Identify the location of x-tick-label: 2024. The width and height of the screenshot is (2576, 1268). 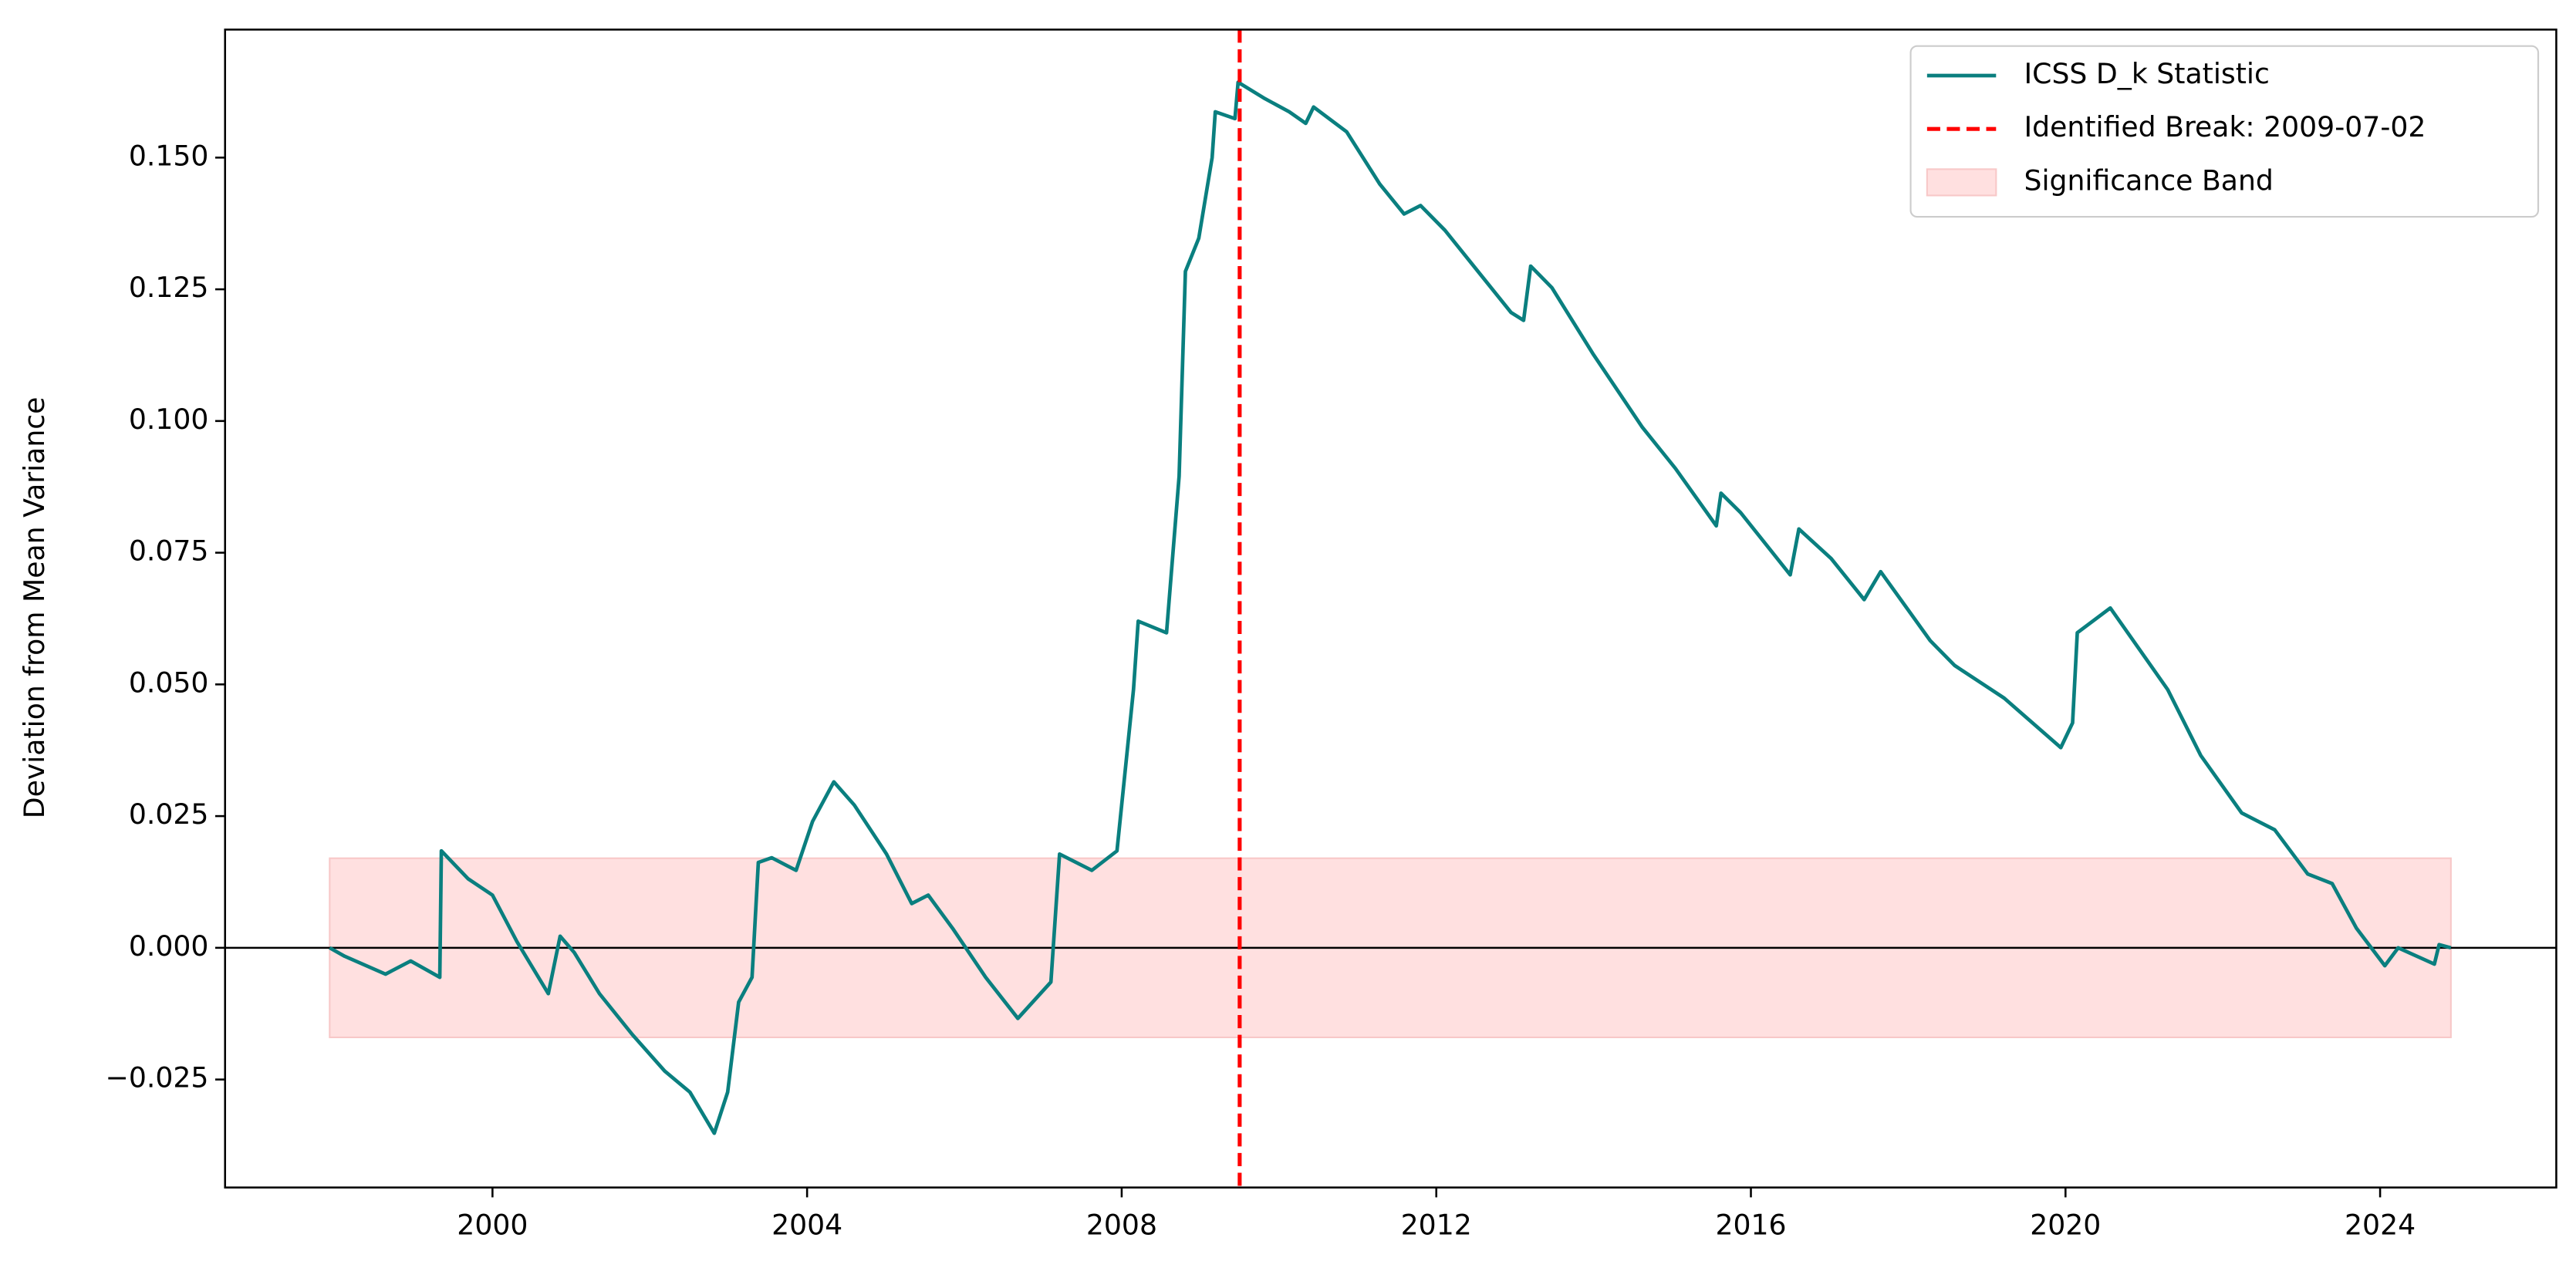
(2380, 1225).